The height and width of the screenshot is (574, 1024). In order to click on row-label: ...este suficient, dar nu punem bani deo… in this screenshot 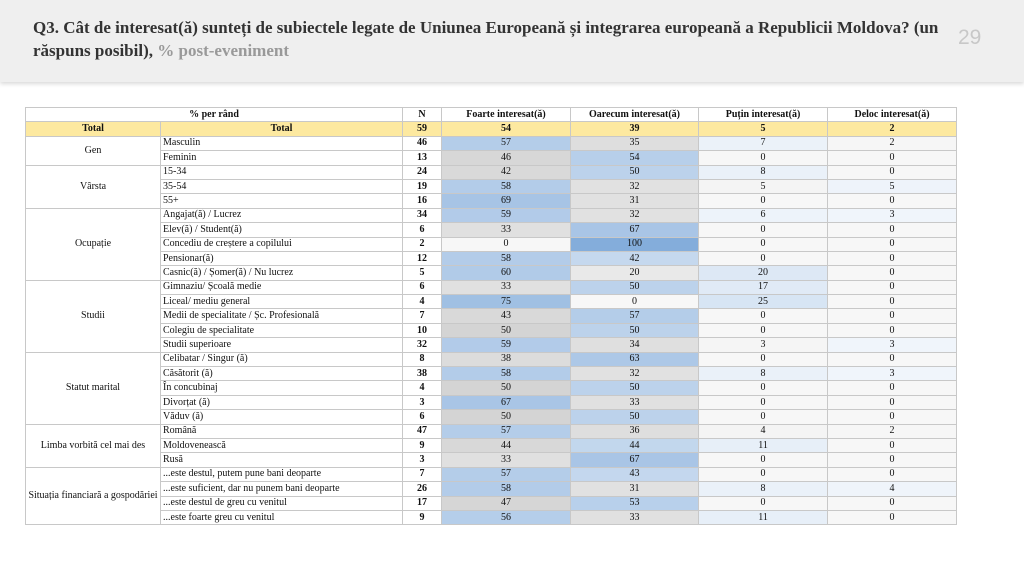, I will do `click(281, 489)`.